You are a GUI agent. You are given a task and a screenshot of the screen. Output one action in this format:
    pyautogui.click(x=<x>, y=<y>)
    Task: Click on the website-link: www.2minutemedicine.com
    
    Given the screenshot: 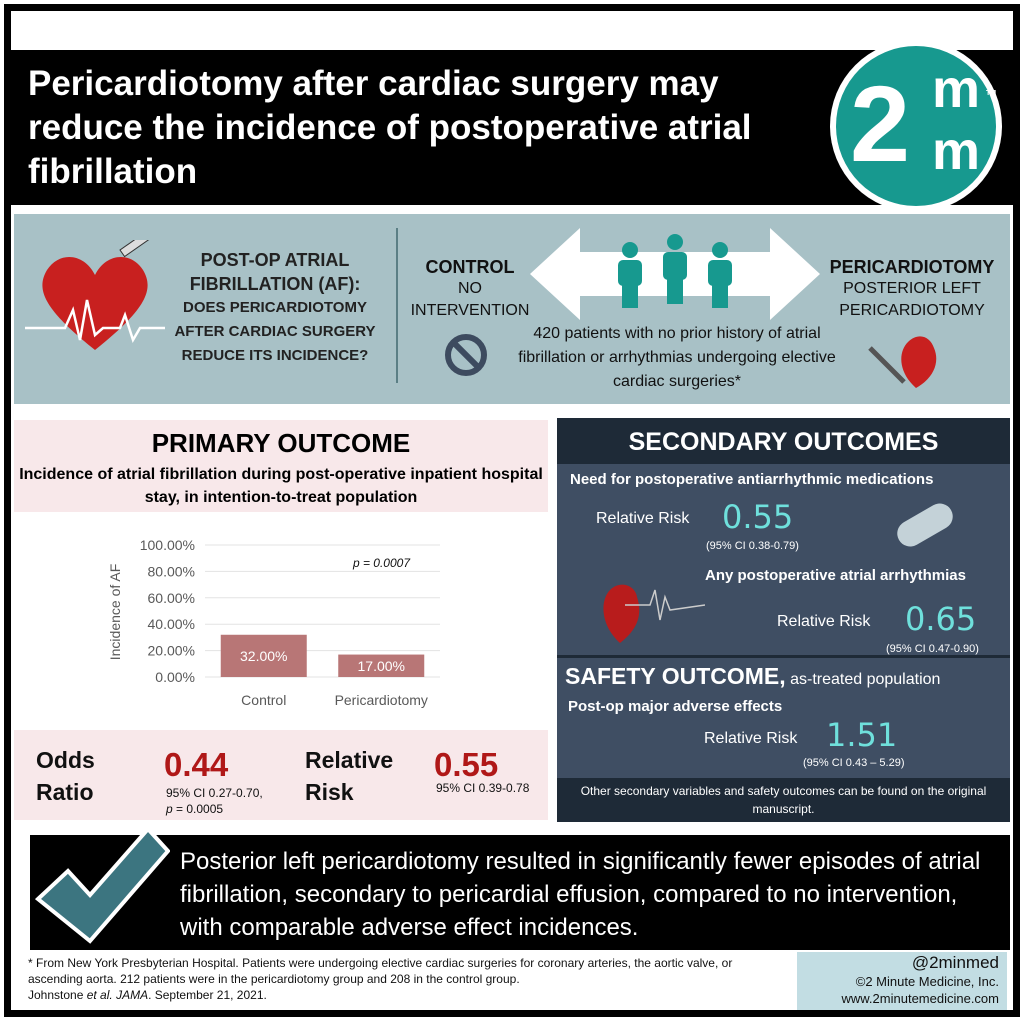 What is the action you would take?
    pyautogui.click(x=920, y=998)
    